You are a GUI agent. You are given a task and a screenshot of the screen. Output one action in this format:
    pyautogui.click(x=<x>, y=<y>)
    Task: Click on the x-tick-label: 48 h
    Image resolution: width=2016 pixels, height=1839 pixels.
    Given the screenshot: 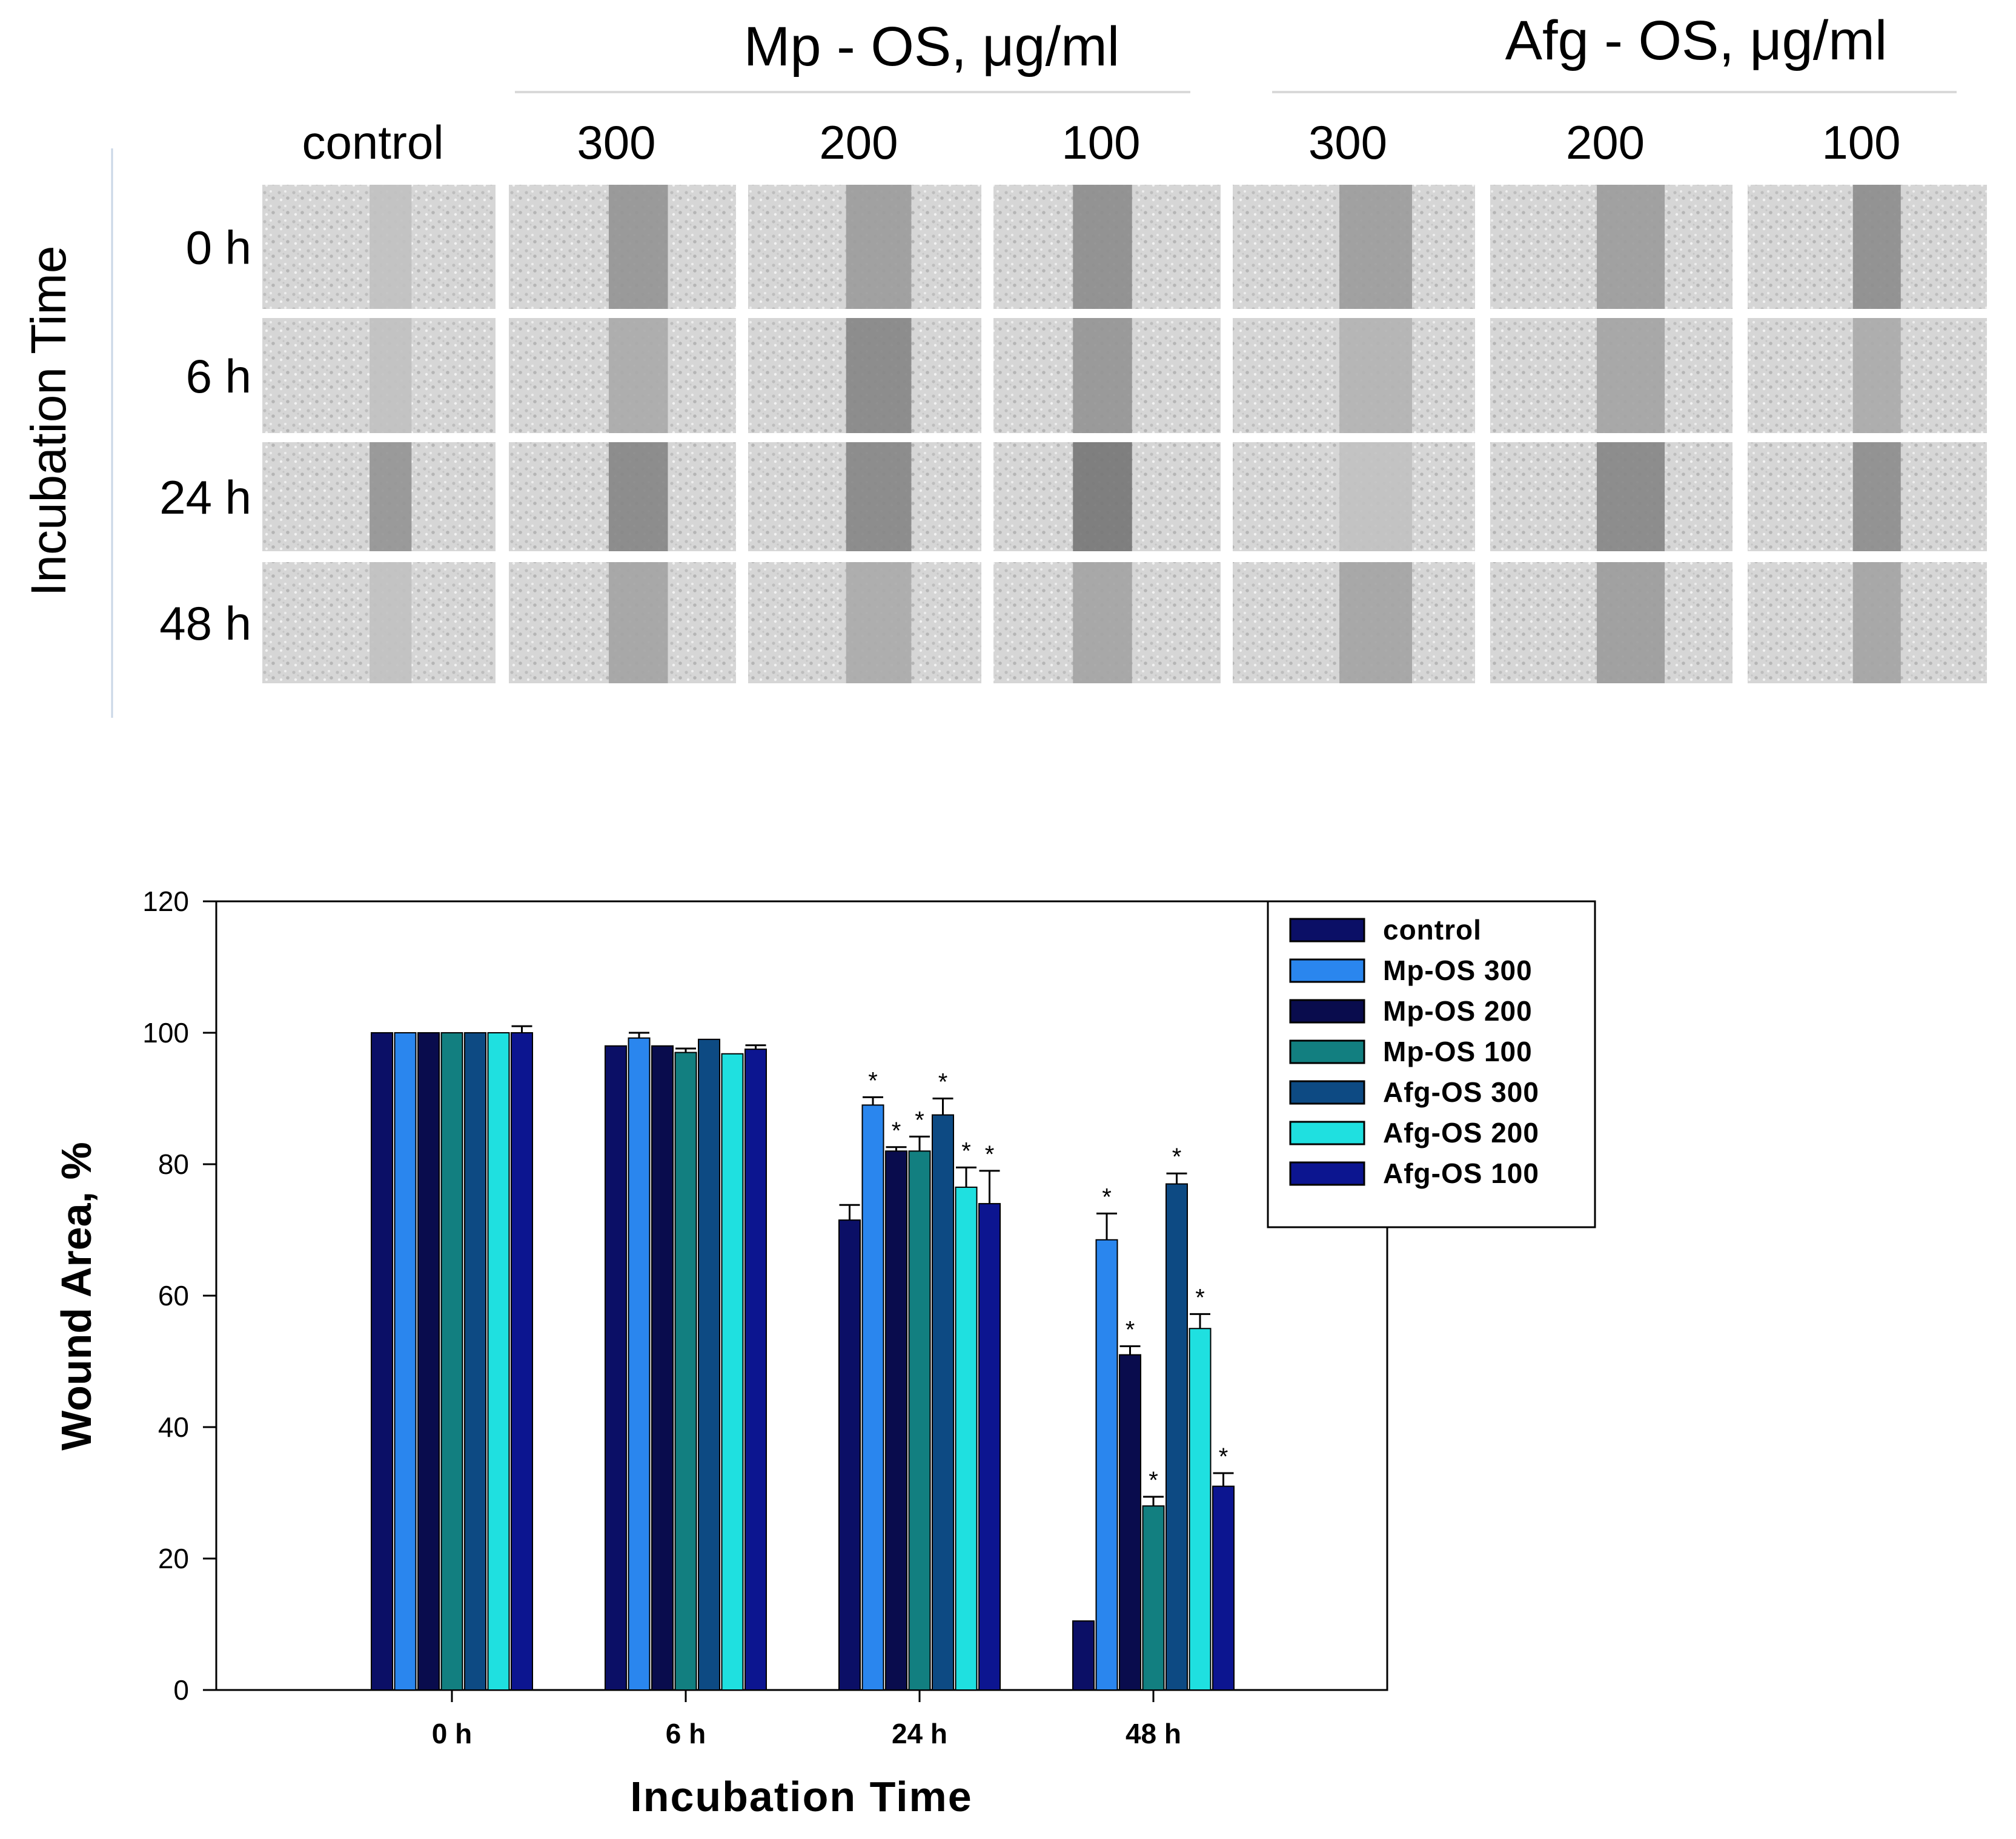 What is the action you would take?
    pyautogui.click(x=1153, y=1733)
    